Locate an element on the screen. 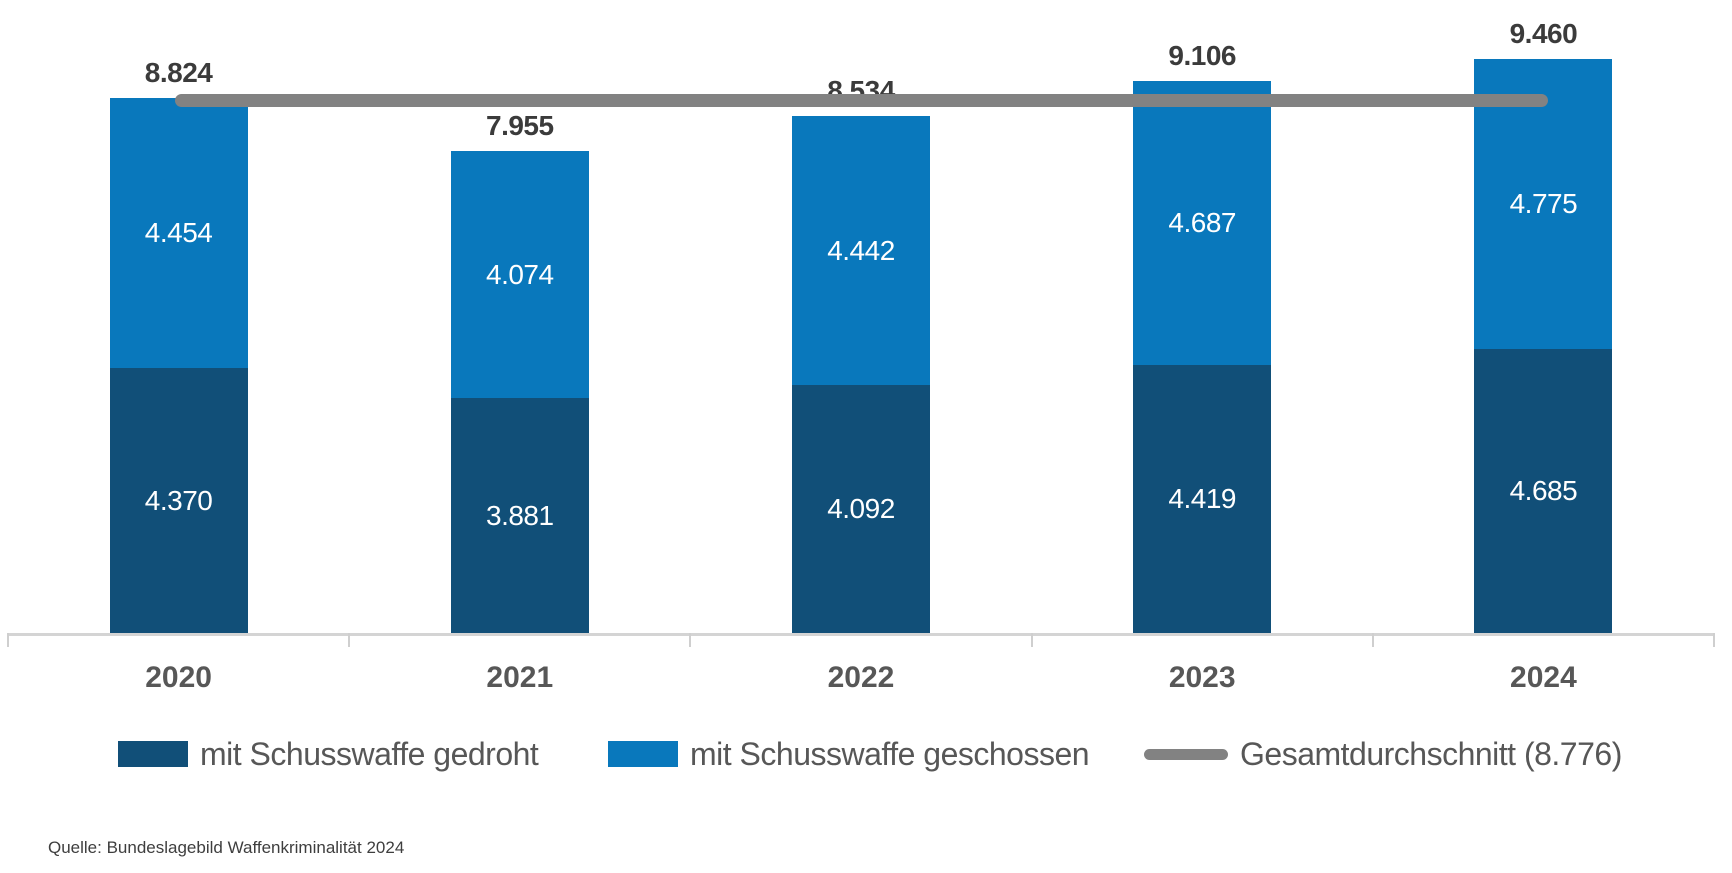  axis-label-2022: 2022 is located at coordinates (861, 677).